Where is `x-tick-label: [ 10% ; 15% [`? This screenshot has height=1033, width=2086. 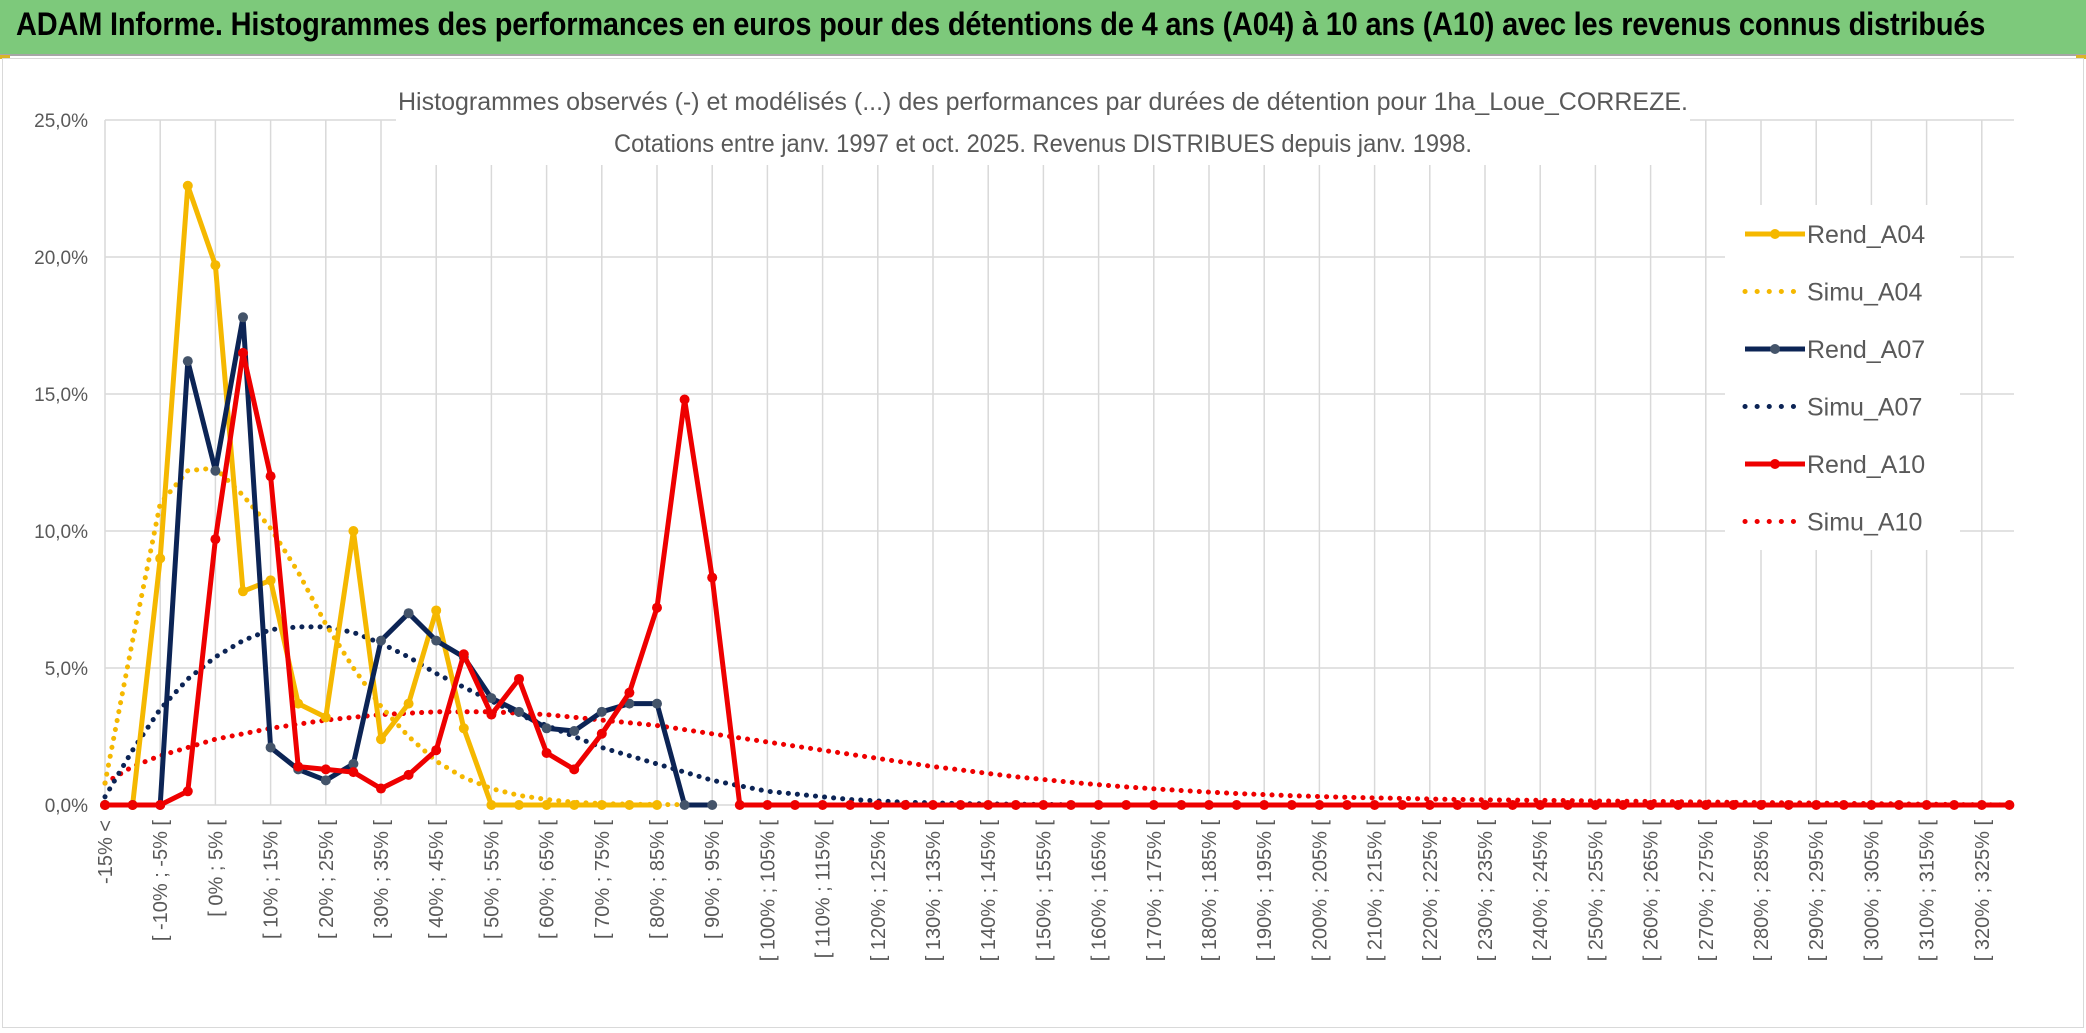
x-tick-label: [ 10% ; 15% [ is located at coordinates (272, 879).